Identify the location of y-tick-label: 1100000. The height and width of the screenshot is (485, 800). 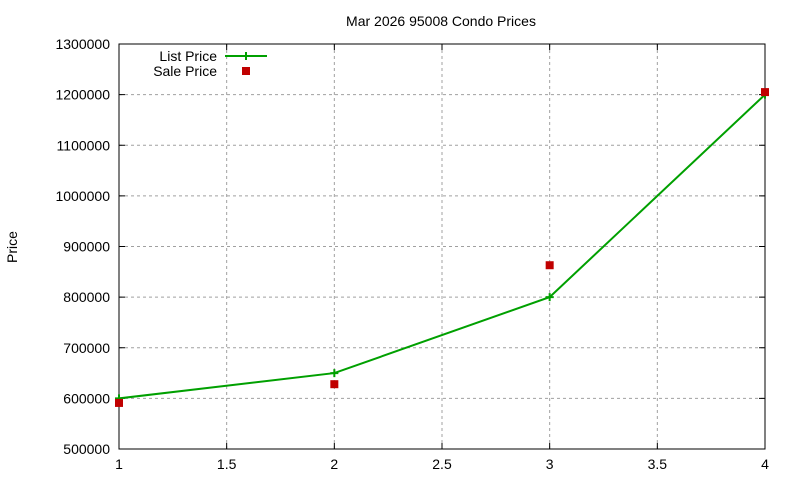
(84, 145).